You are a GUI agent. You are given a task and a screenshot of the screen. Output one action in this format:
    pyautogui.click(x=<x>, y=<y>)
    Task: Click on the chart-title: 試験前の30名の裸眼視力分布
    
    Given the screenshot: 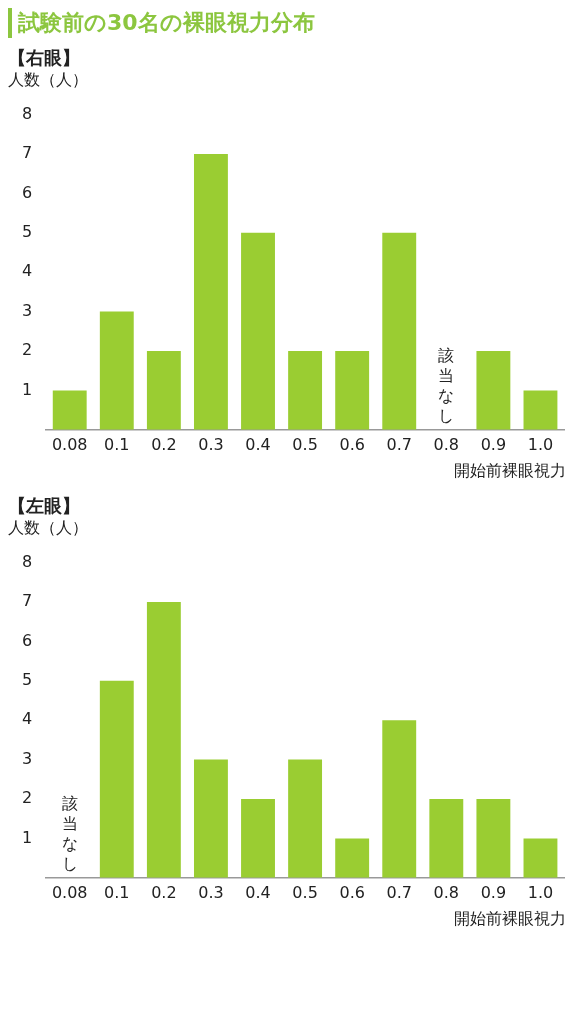 What is the action you would take?
    pyautogui.click(x=289, y=23)
    